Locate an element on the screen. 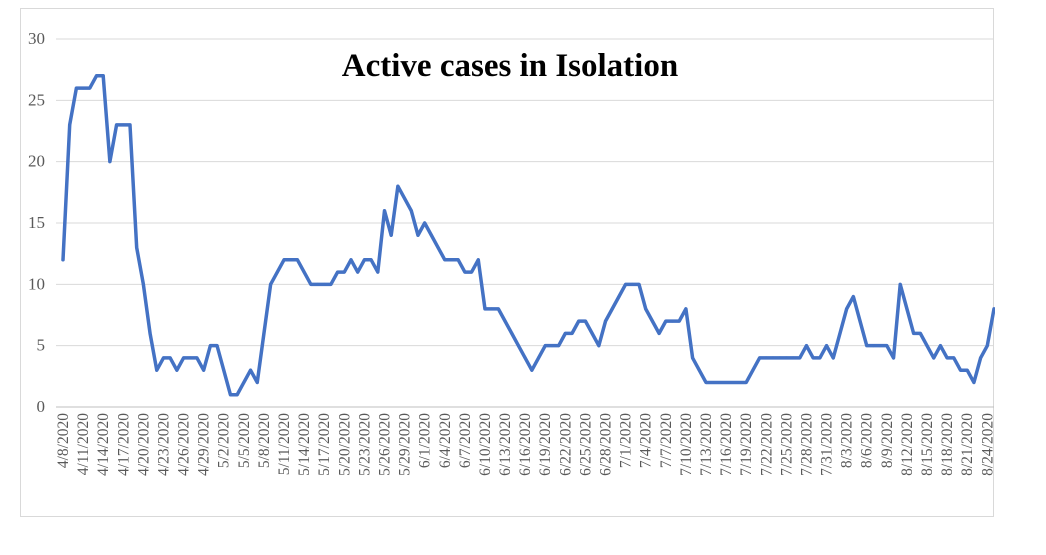 Image resolution: width=1046 pixels, height=555 pixels. x-tick-label: 7/13/2020 is located at coordinates (706, 444).